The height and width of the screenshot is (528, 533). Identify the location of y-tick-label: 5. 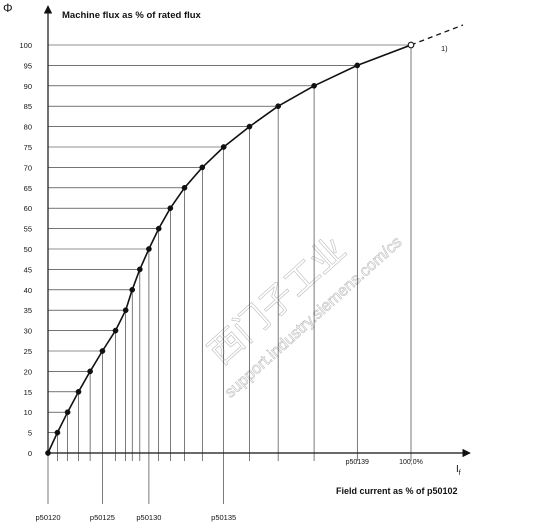
(30, 433).